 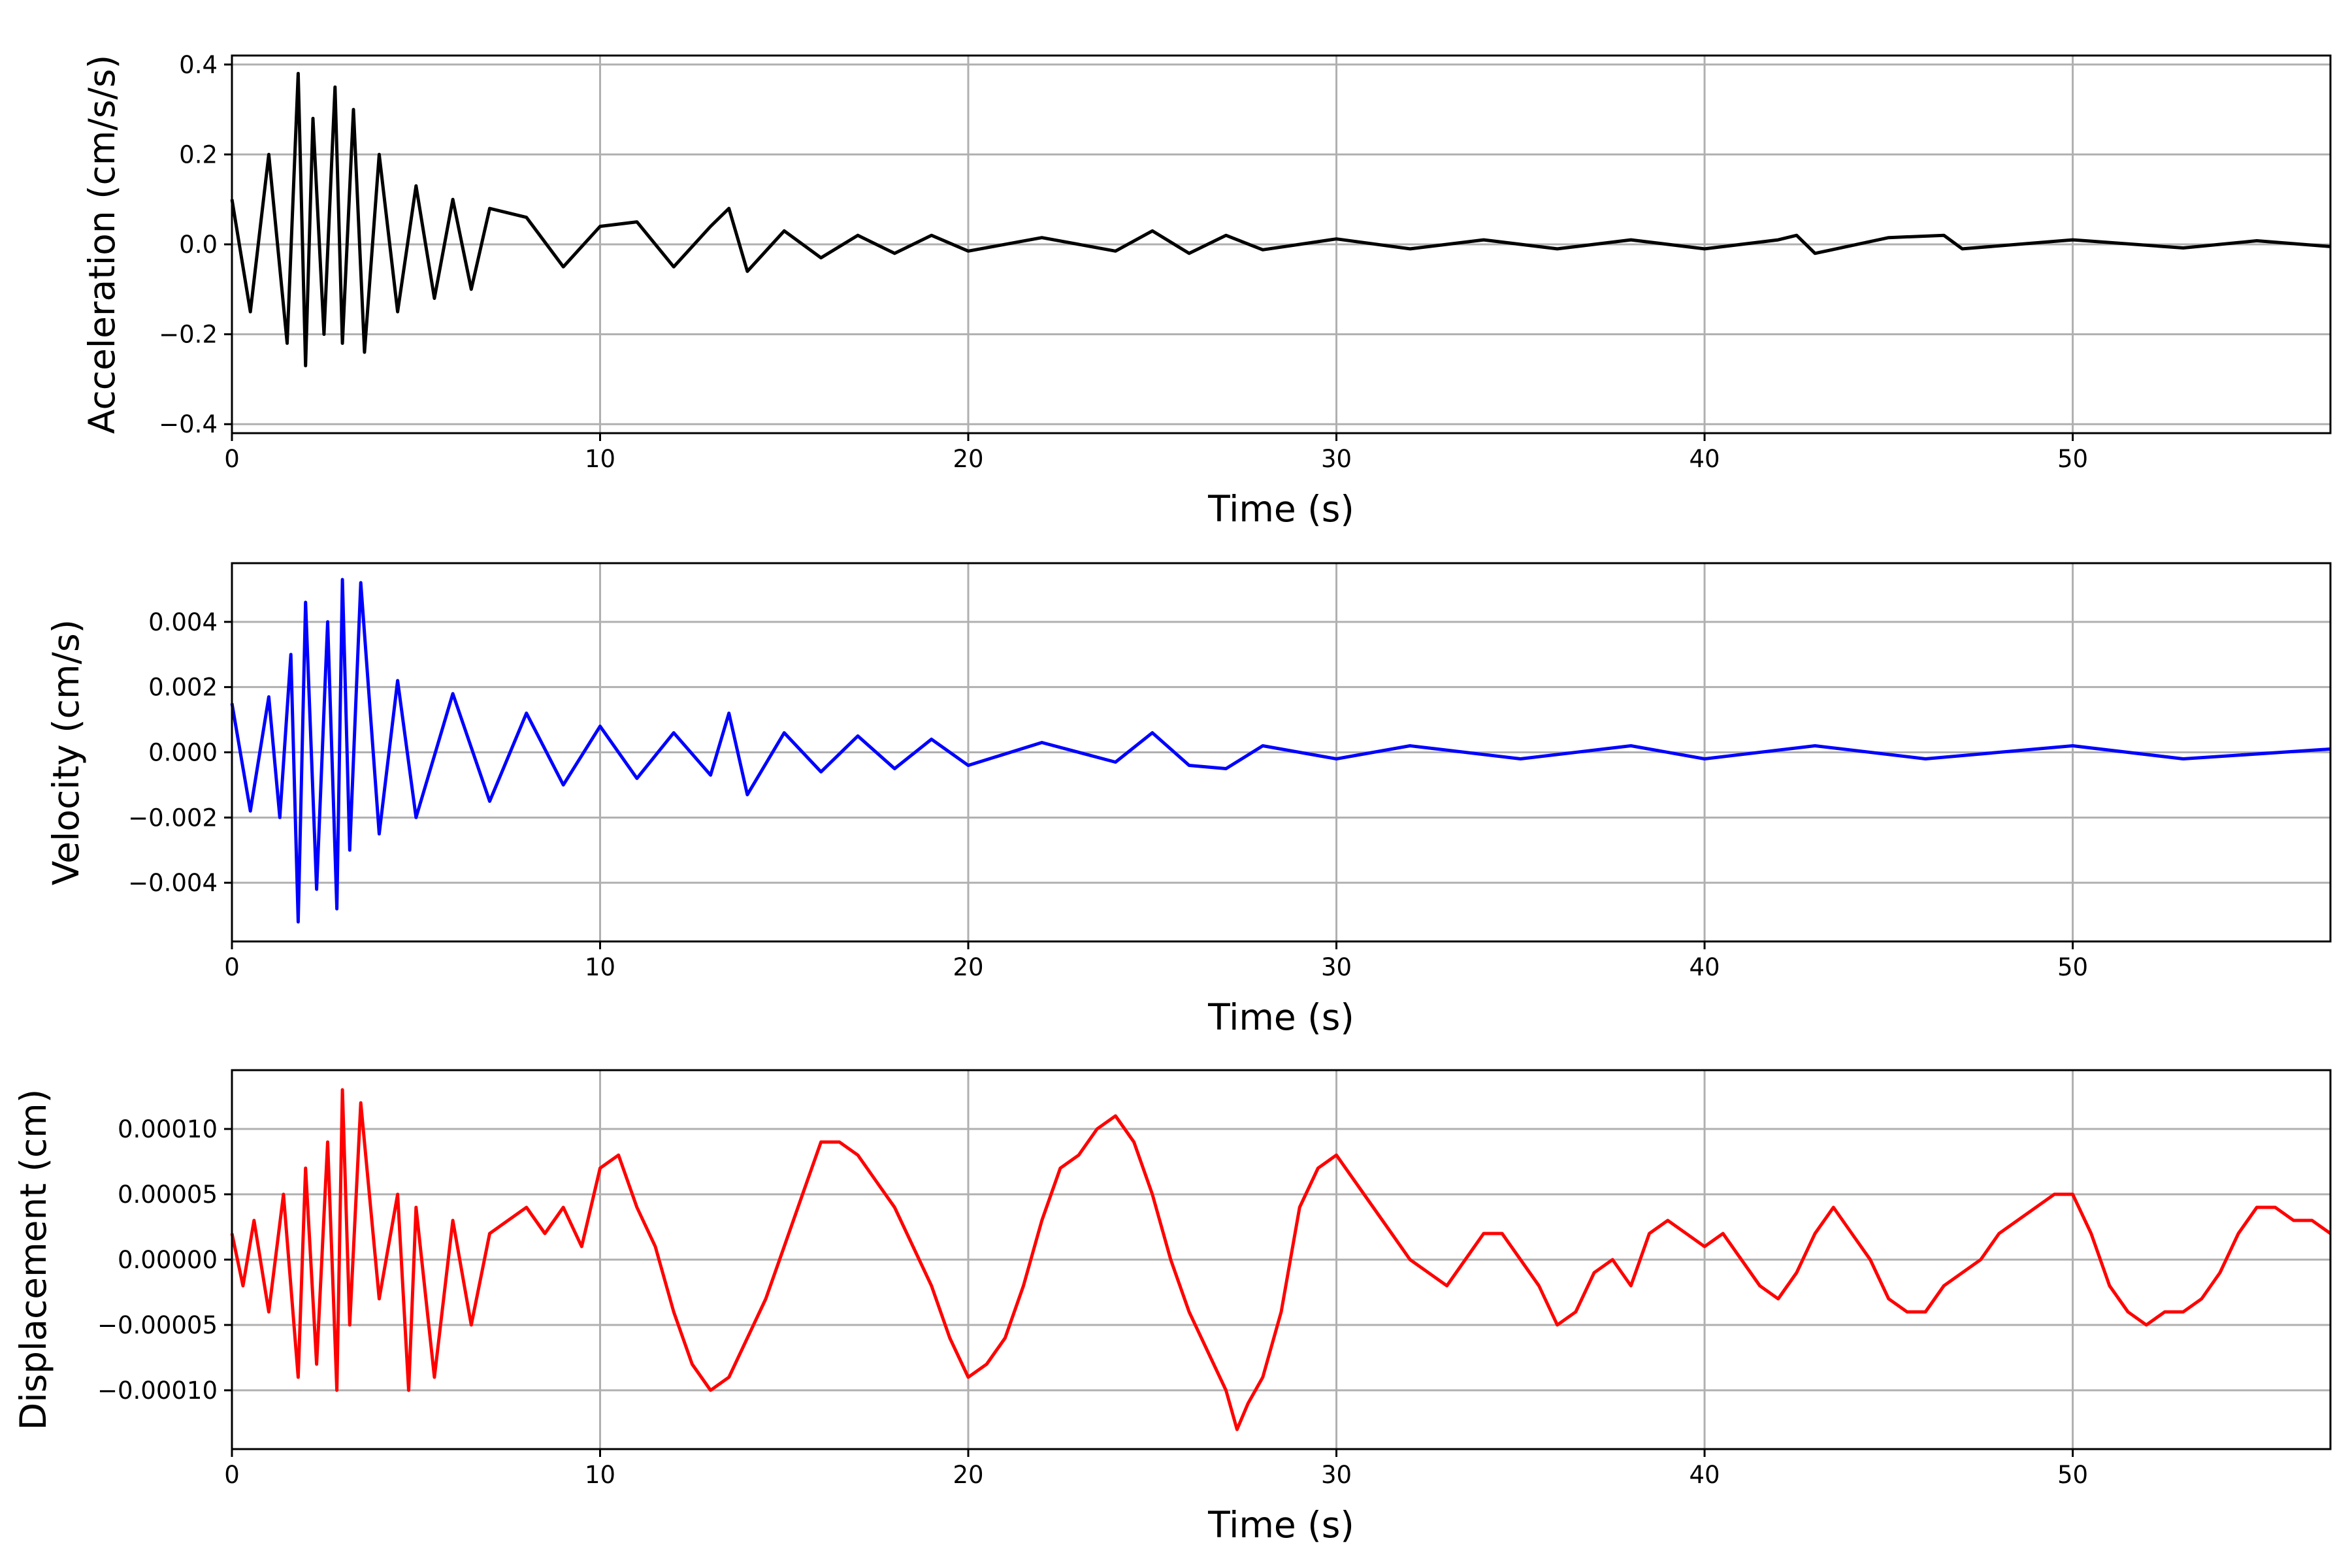 What do you see at coordinates (183, 753) in the screenshot?
I see `y-tick-label: 0.000` at bounding box center [183, 753].